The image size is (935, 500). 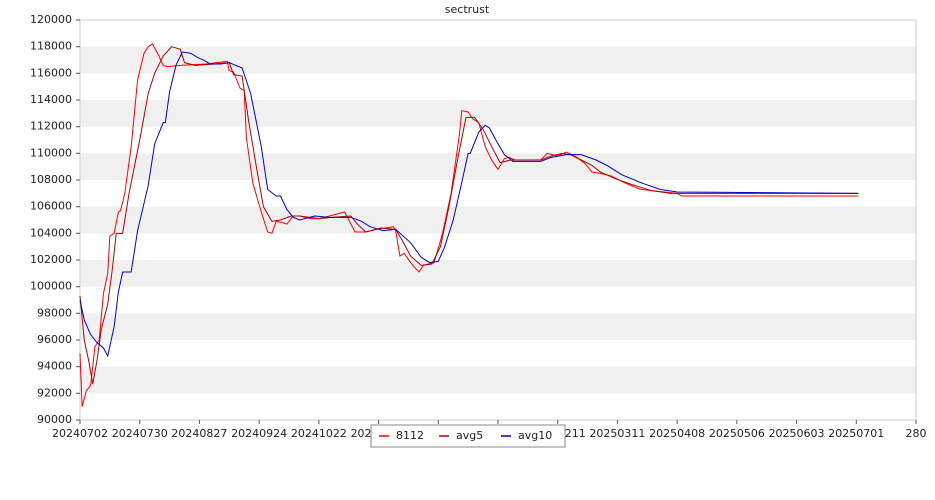 What do you see at coordinates (51, 152) in the screenshot?
I see `y-tick-label: 110000` at bounding box center [51, 152].